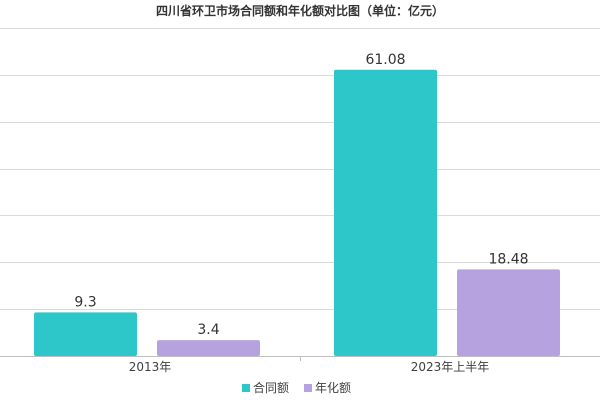 The image size is (600, 400). I want to click on data-label: 3.4, so click(208, 330).